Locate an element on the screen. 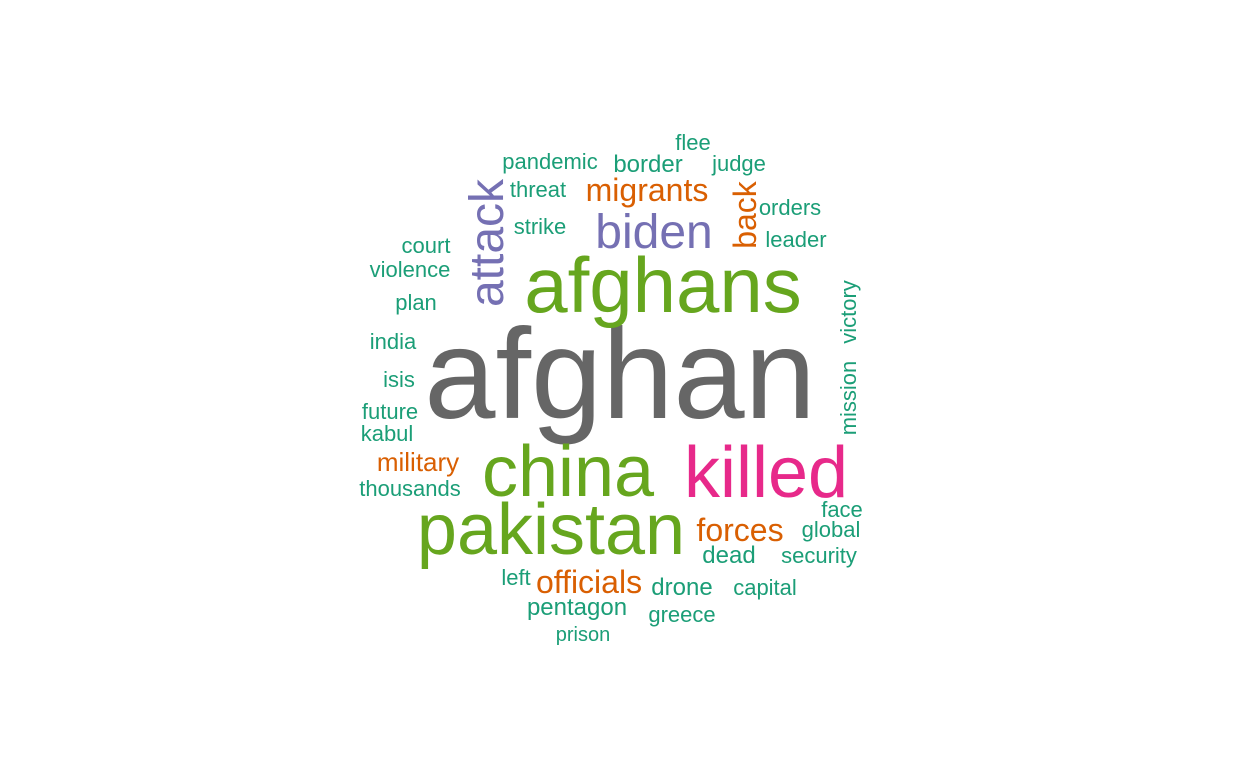 This screenshot has height=768, width=1248. word-orders: orders is located at coordinates (790, 207).